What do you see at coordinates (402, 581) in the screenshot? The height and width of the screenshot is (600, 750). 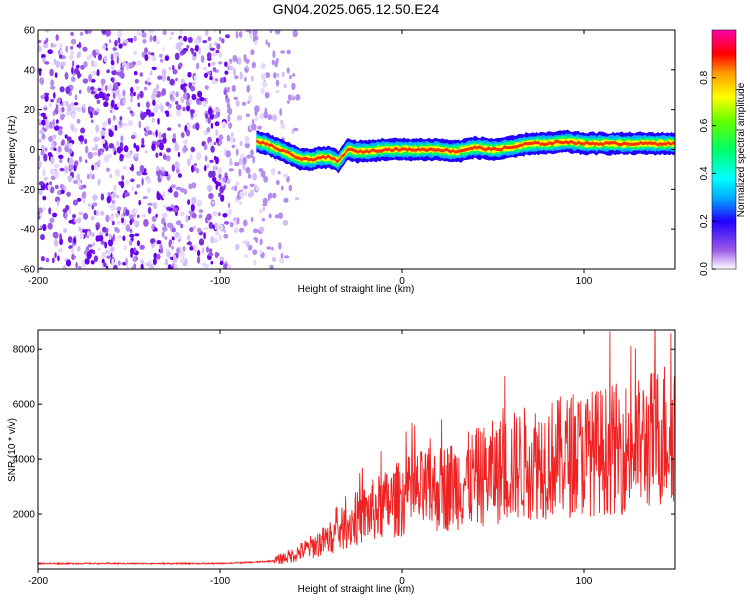 I see `x-tick-label: 0` at bounding box center [402, 581].